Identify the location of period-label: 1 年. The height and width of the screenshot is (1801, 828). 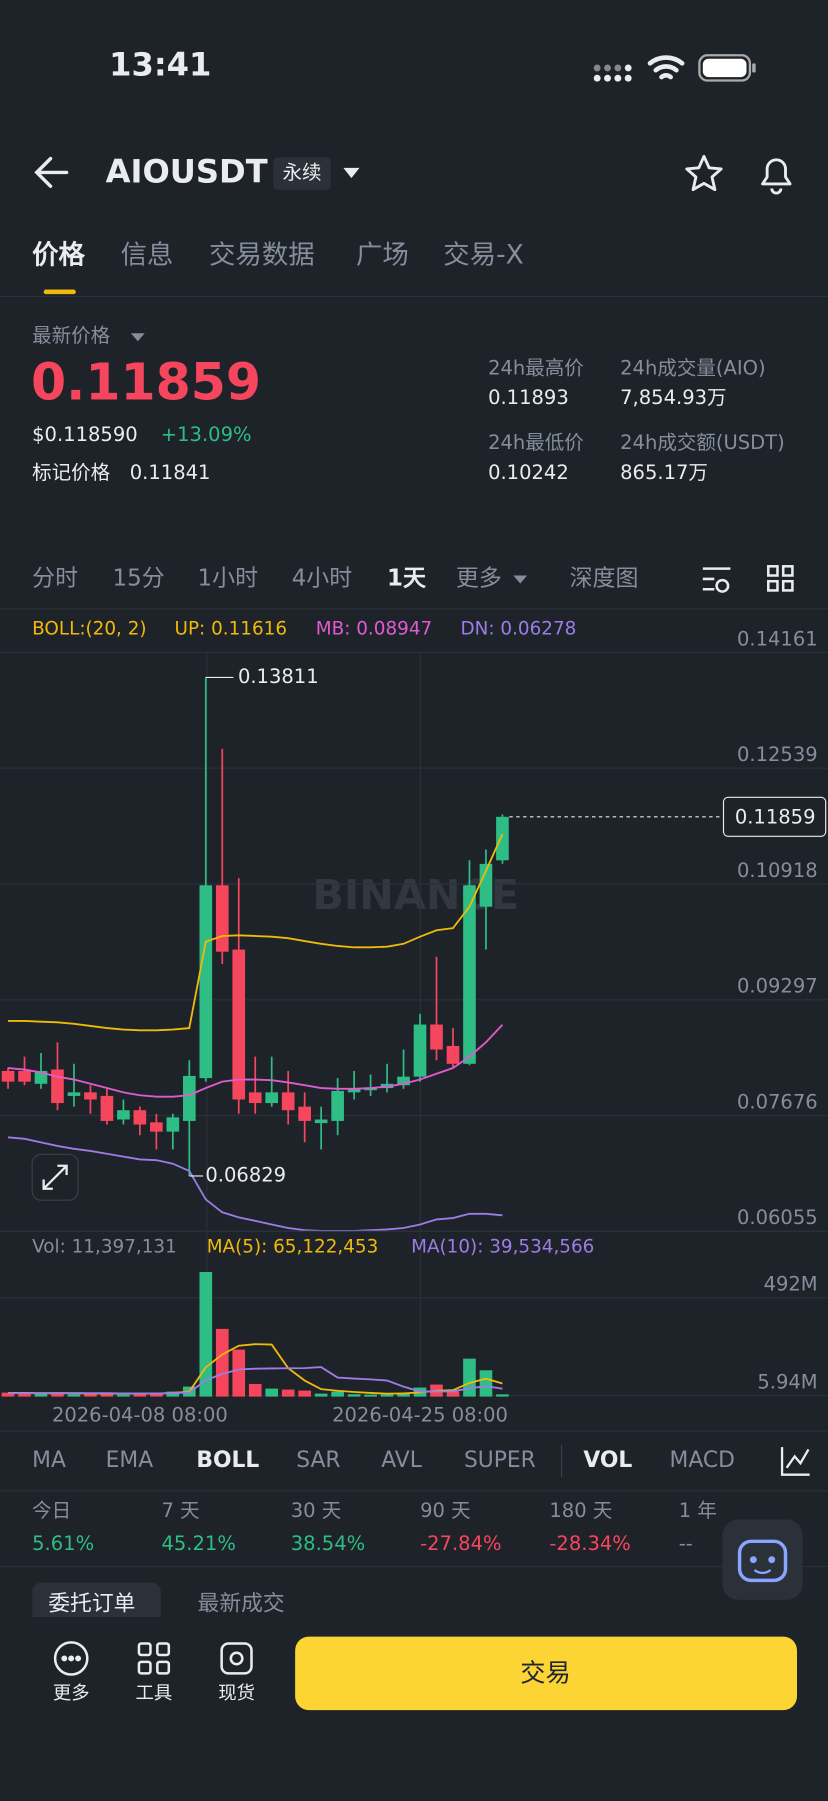
(698, 1510).